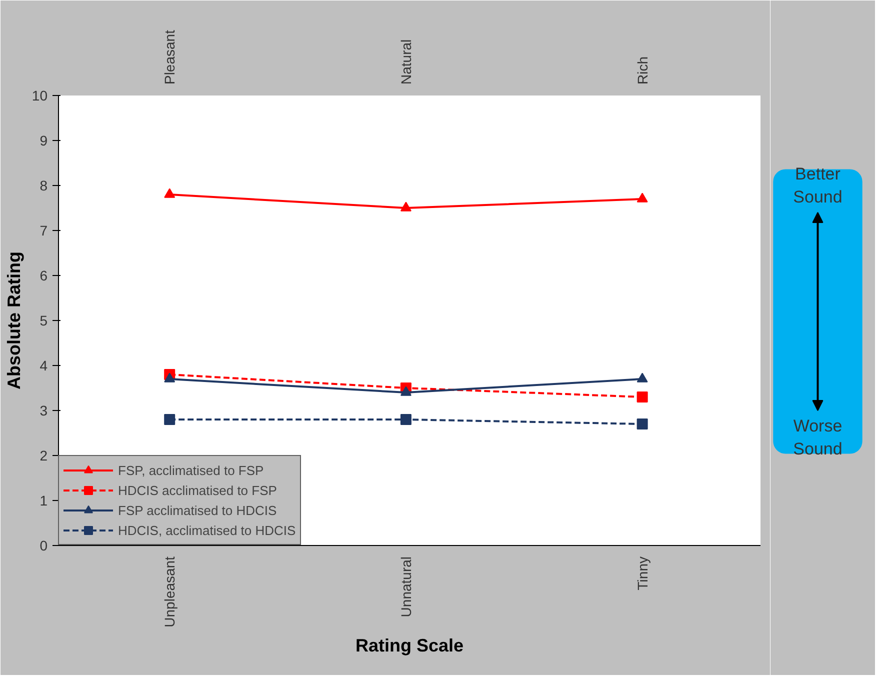 The height and width of the screenshot is (681, 879). Describe the element at coordinates (44, 500) in the screenshot. I see `y-tick-label: 1` at that location.